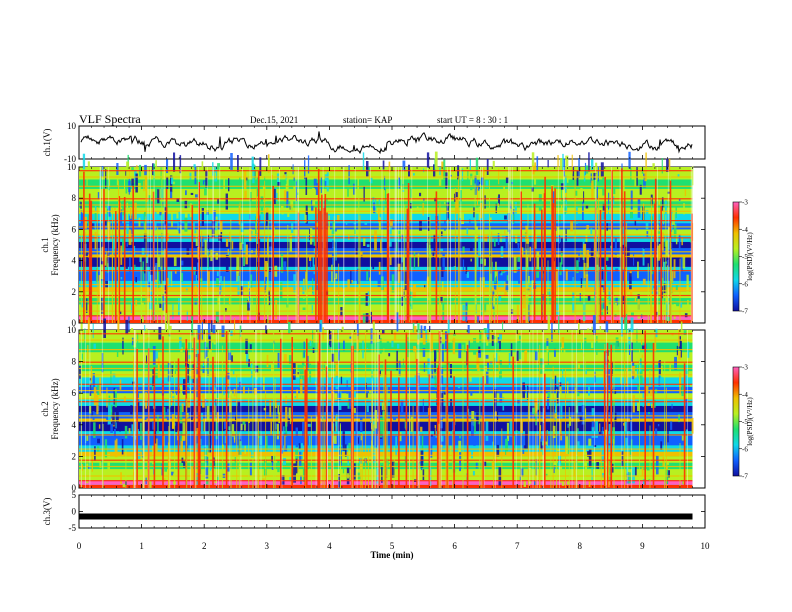 The height and width of the screenshot is (612, 792). Describe the element at coordinates (73, 528) in the screenshot. I see `waveform-ch3-y-tick-label: -5` at that location.